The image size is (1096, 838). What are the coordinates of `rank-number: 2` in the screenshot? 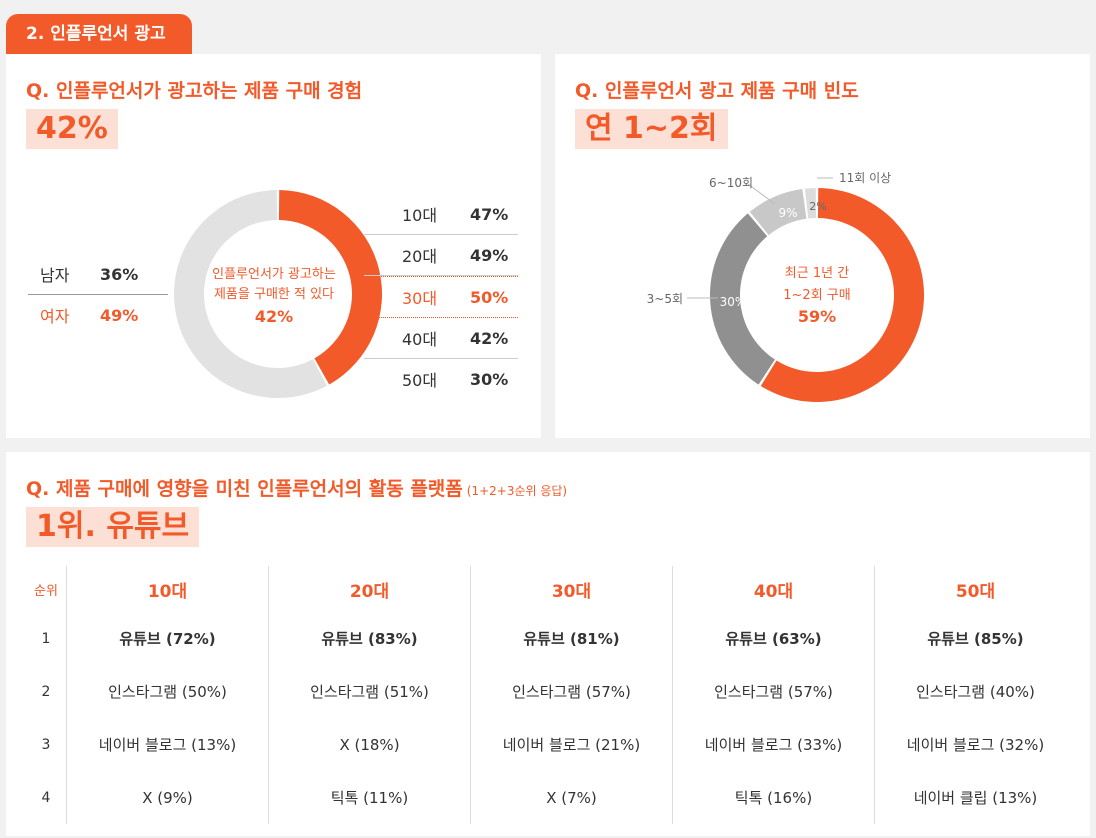 It's located at (46, 691).